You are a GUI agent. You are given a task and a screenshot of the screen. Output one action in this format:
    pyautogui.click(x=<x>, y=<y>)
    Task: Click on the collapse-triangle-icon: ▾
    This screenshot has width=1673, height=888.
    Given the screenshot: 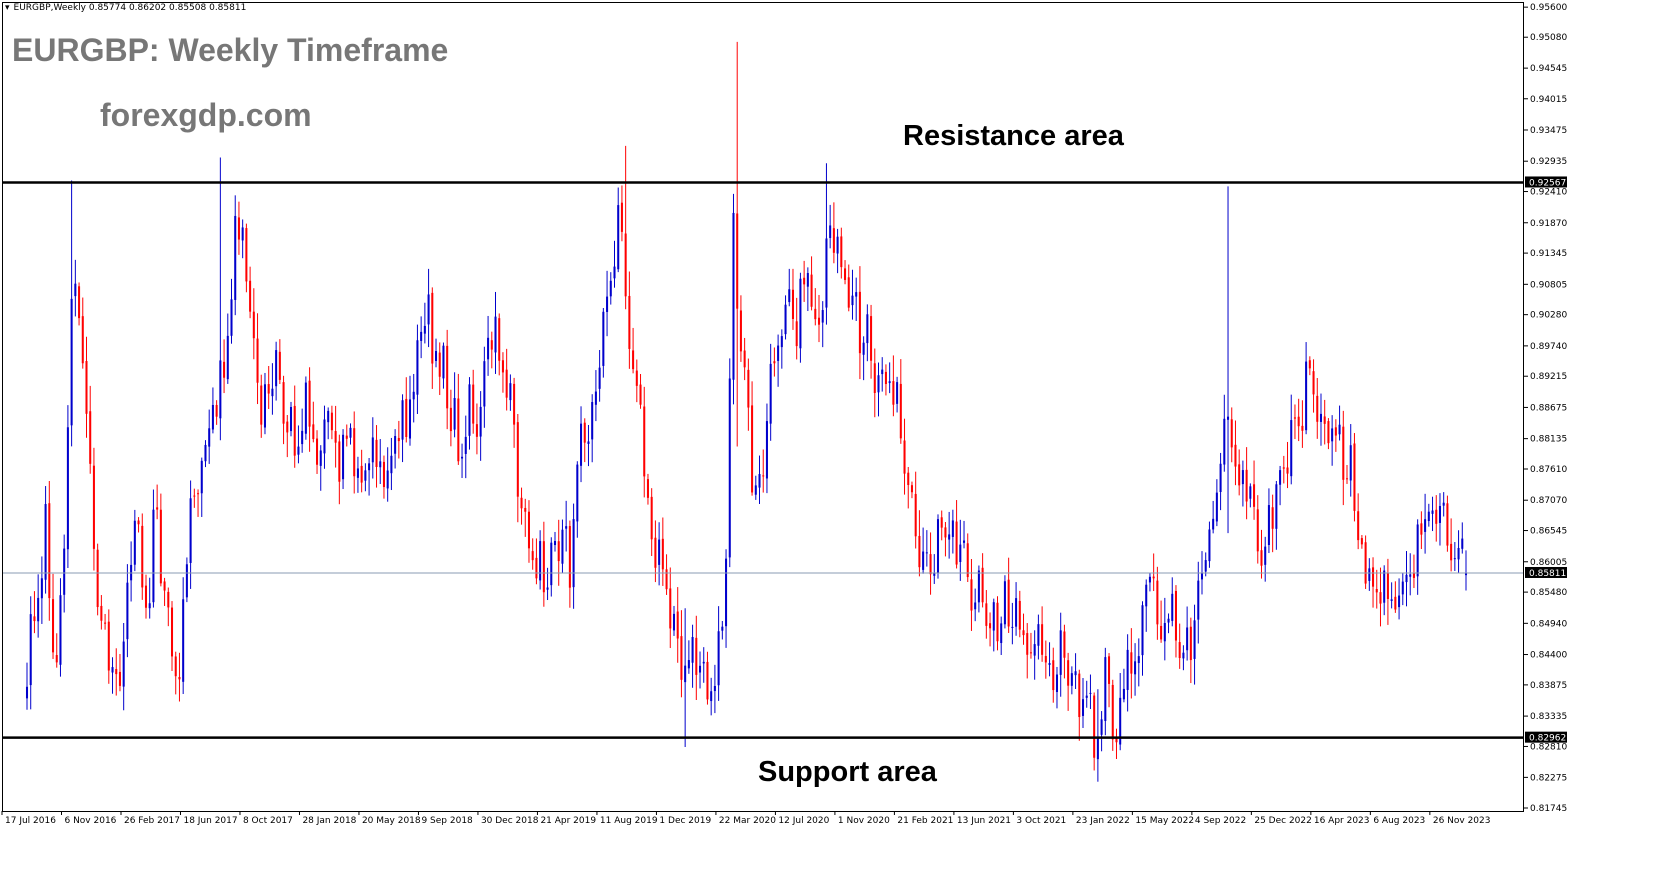 What is the action you would take?
    pyautogui.click(x=7, y=8)
    